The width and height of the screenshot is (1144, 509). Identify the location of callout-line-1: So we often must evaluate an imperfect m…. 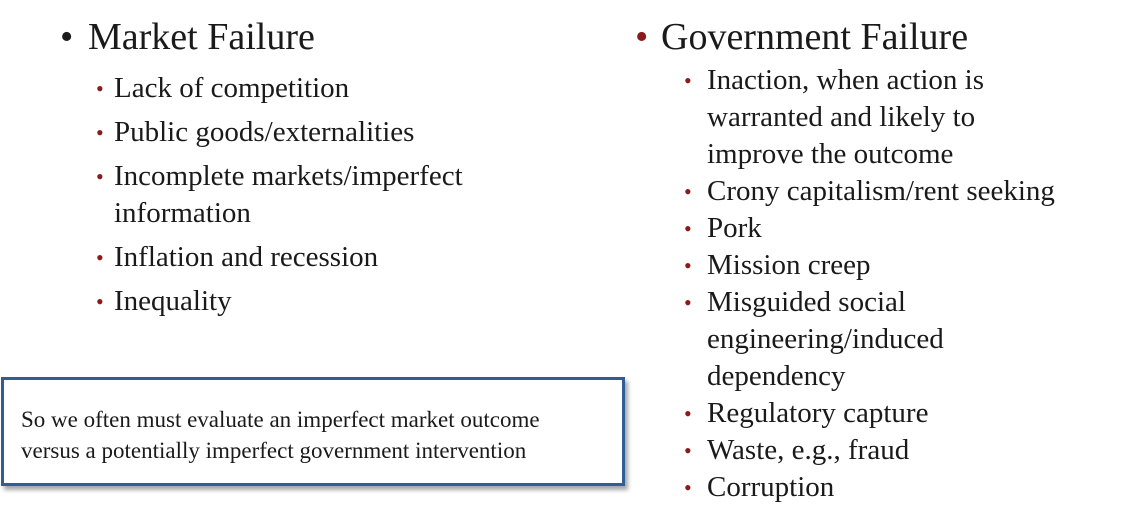
(280, 419).